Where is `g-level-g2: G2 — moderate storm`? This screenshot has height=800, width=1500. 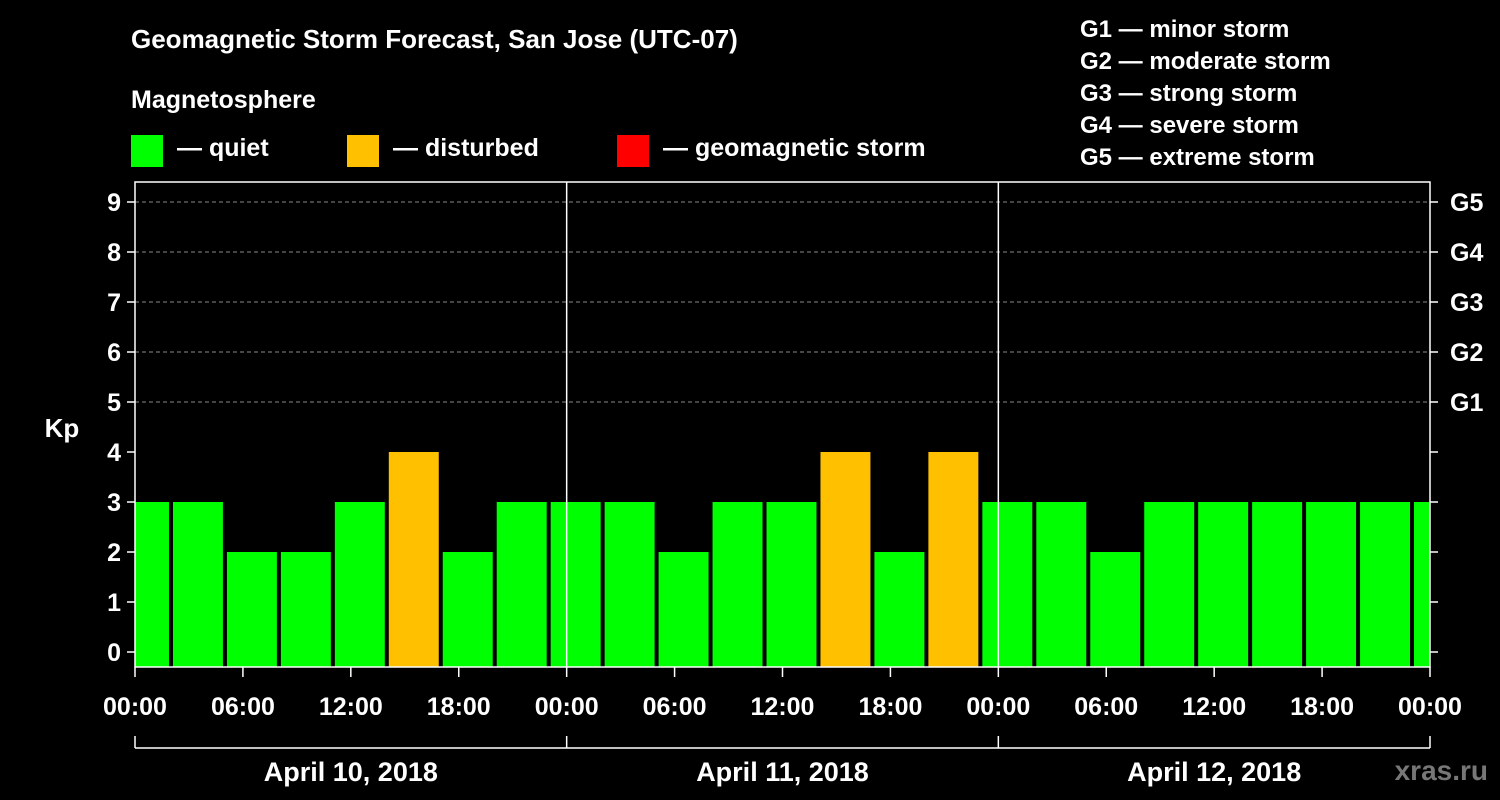 g-level-g2: G2 — moderate storm is located at coordinates (1205, 61).